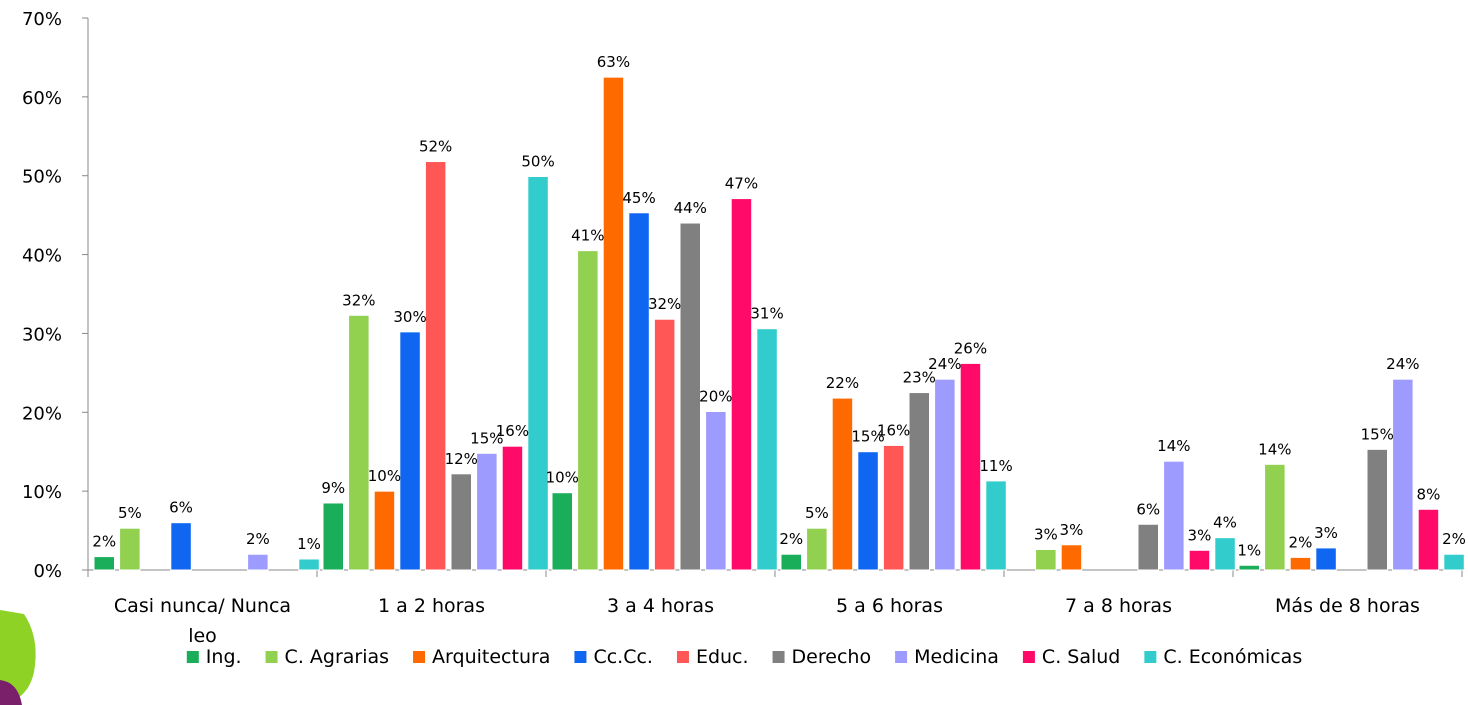 The height and width of the screenshot is (705, 1468). I want to click on x-category-label: 7 a 8 horas, so click(1118, 606).